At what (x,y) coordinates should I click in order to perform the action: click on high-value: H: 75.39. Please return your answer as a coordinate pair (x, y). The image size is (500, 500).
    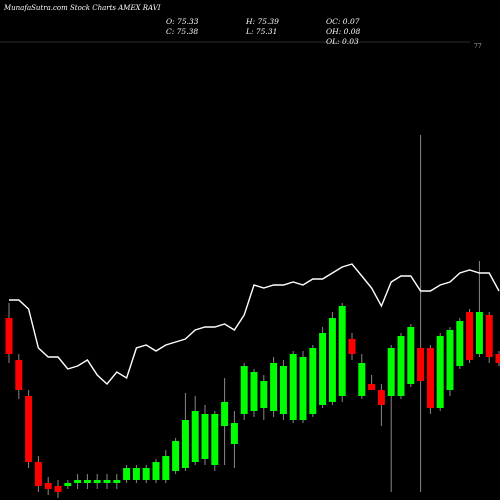
    Looking at the image, I should click on (262, 21).